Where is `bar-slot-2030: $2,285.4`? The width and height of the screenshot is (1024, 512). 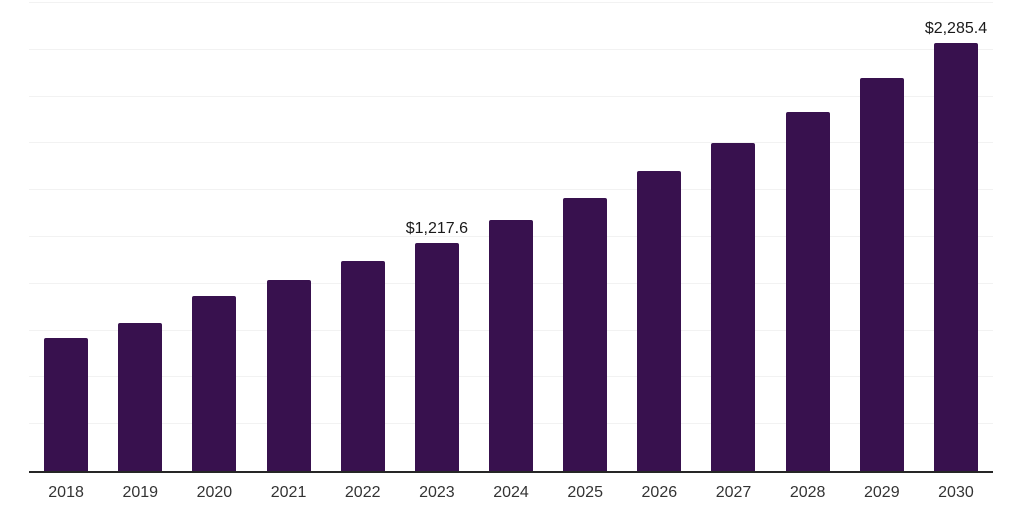 bar-slot-2030: $2,285.4 is located at coordinates (956, 237).